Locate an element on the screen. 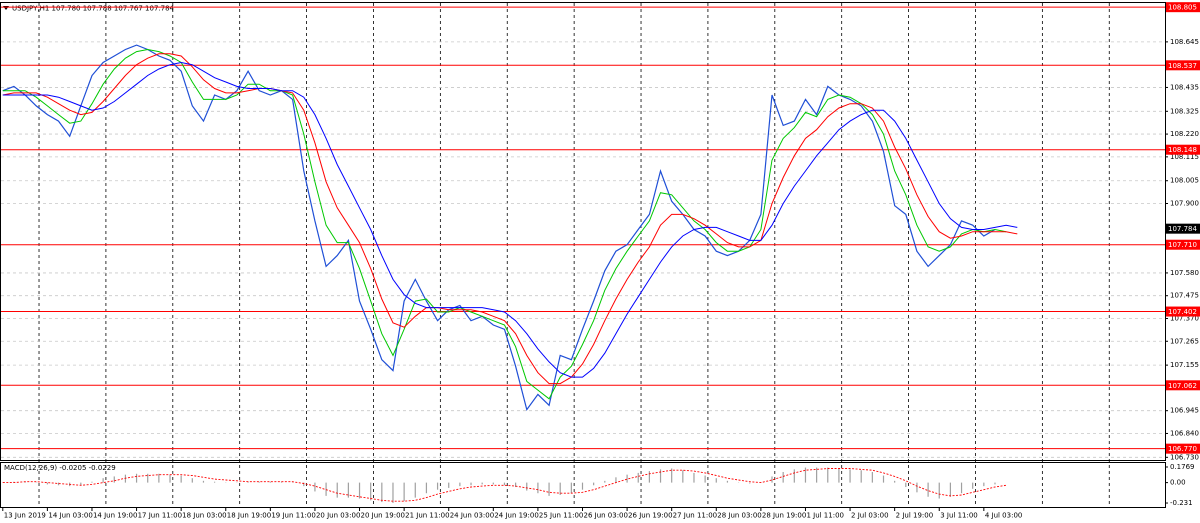 The height and width of the screenshot is (523, 1200). level-label: 108.805 is located at coordinates (1182, 8).